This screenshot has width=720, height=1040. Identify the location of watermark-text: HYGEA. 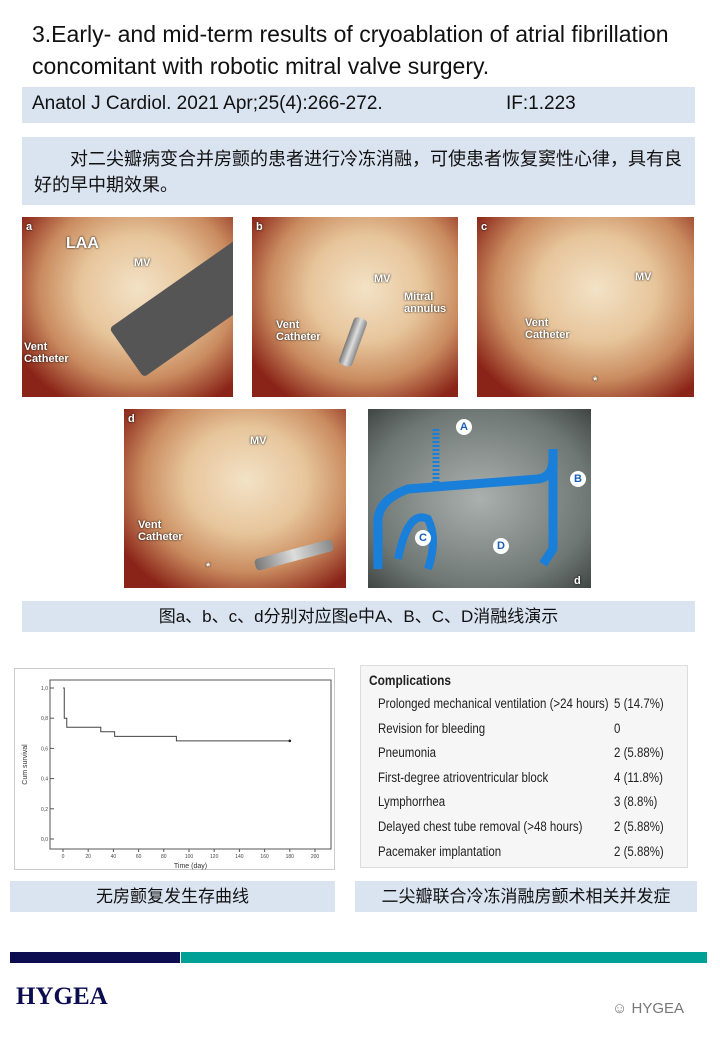
(658, 1008).